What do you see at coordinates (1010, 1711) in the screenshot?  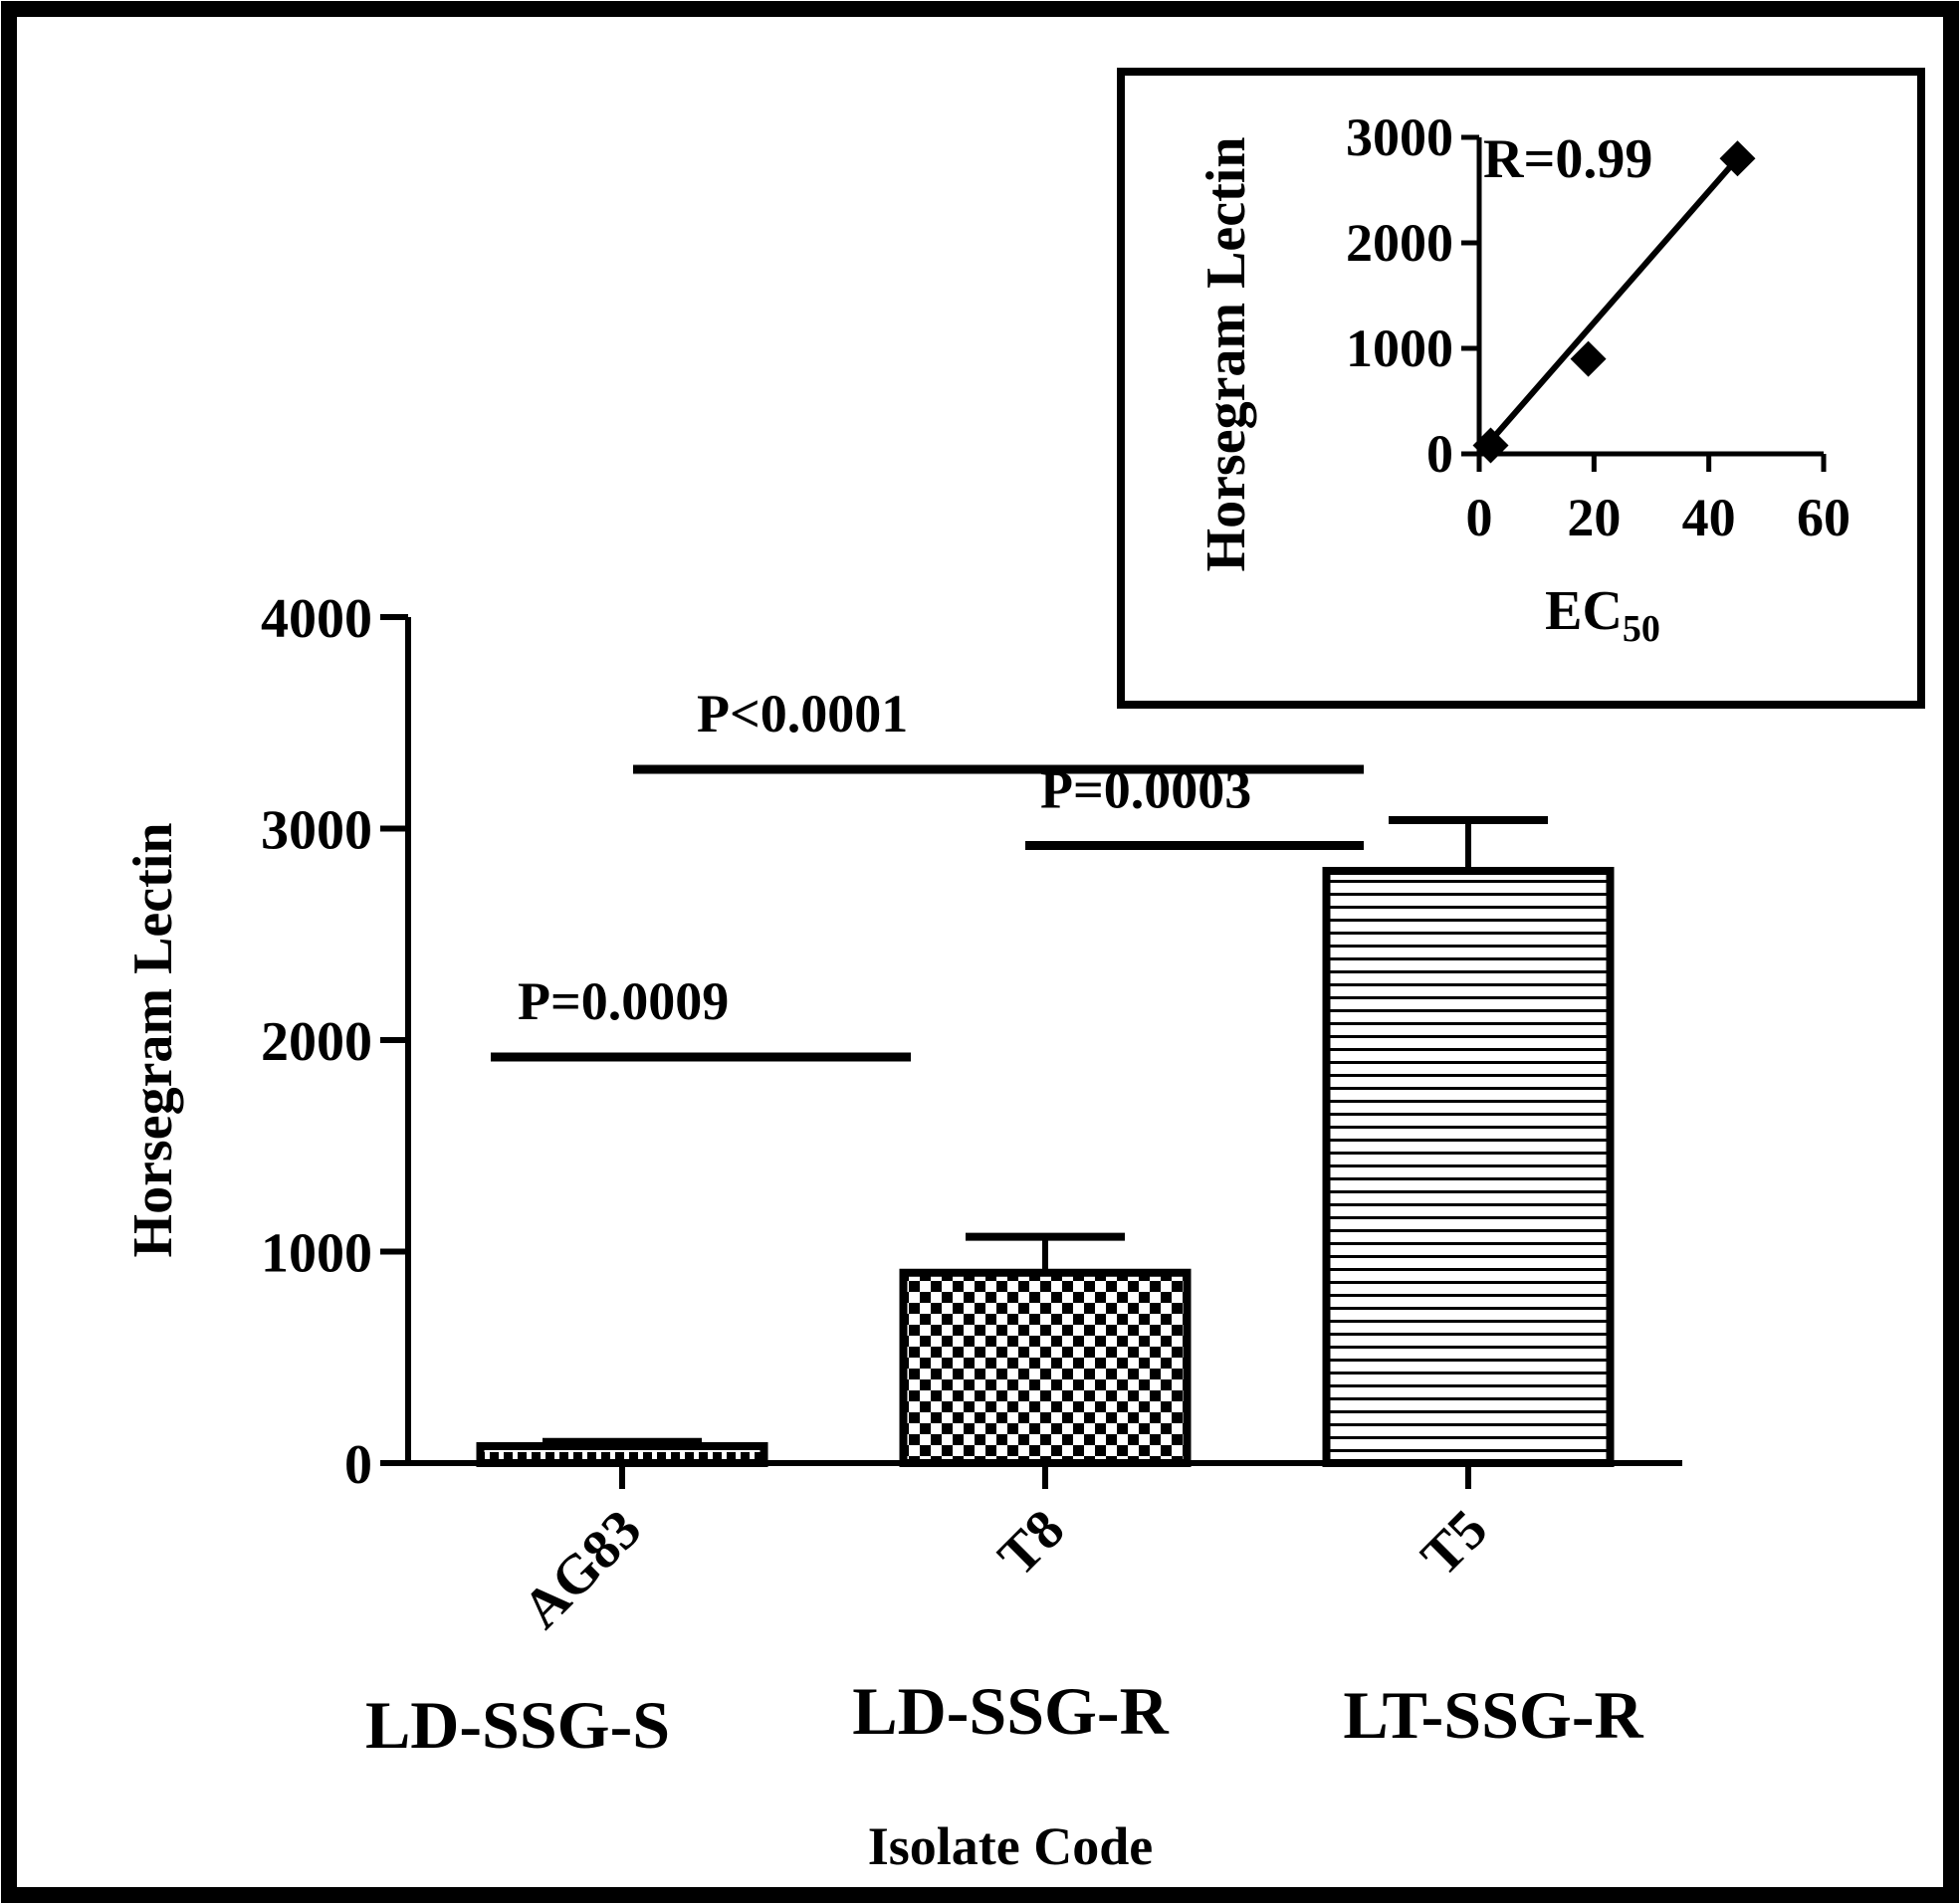 I see `group-label: LD-SSG-R` at bounding box center [1010, 1711].